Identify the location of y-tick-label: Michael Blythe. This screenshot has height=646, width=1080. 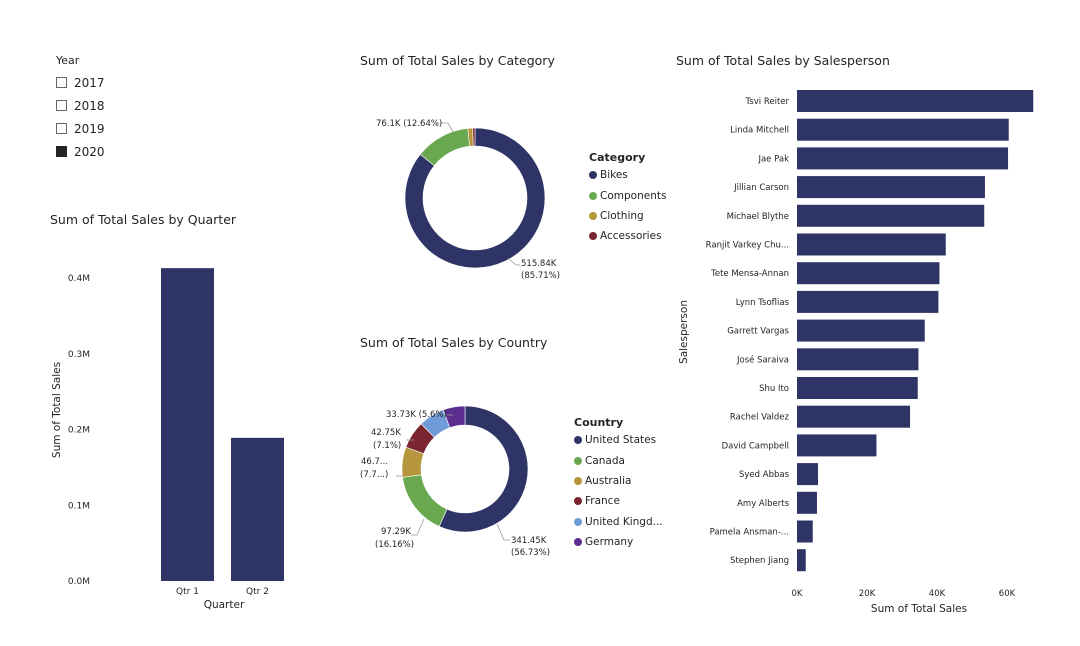
(758, 217).